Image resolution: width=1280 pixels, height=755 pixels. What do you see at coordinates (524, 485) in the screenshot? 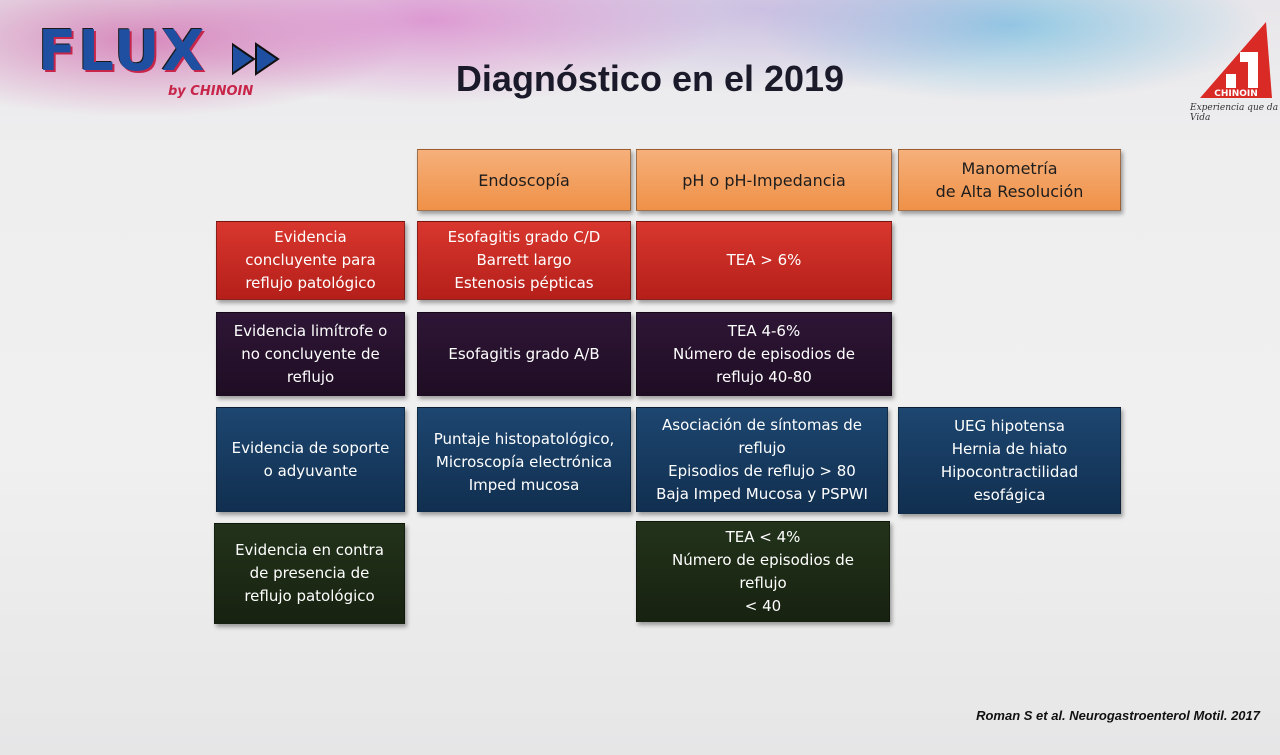
I see `cell-line: Imped mucosa` at bounding box center [524, 485].